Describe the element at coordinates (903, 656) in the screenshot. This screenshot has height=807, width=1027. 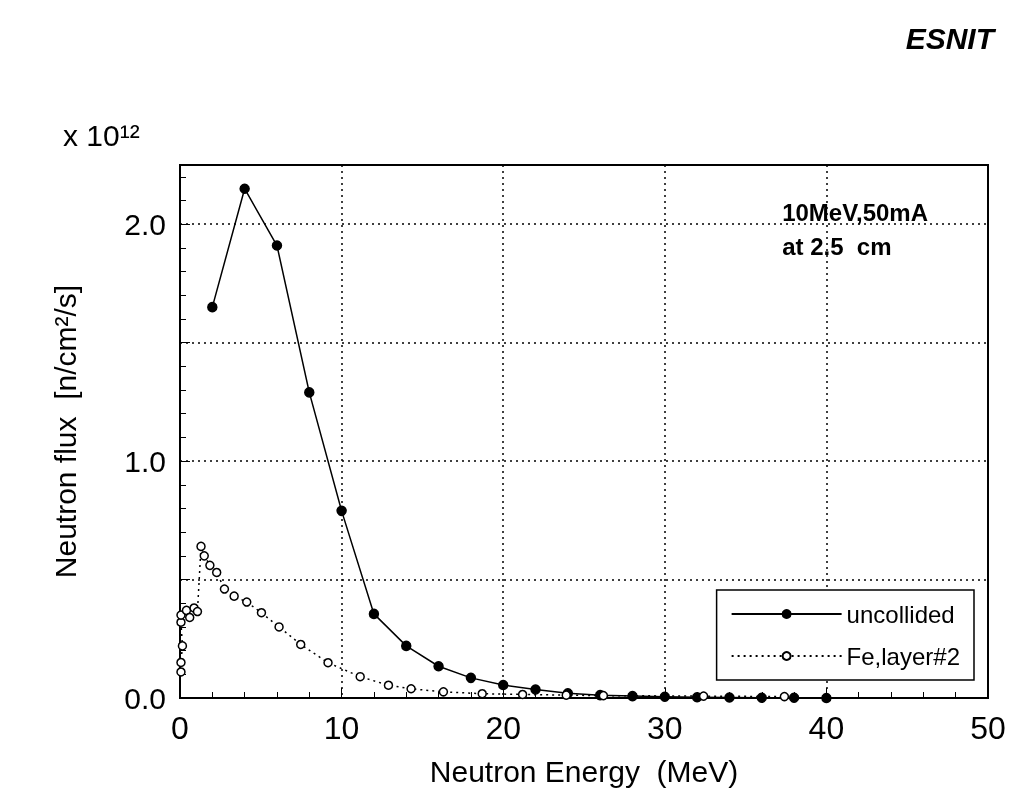
I see `legend-label: Fe,layer#2` at that location.